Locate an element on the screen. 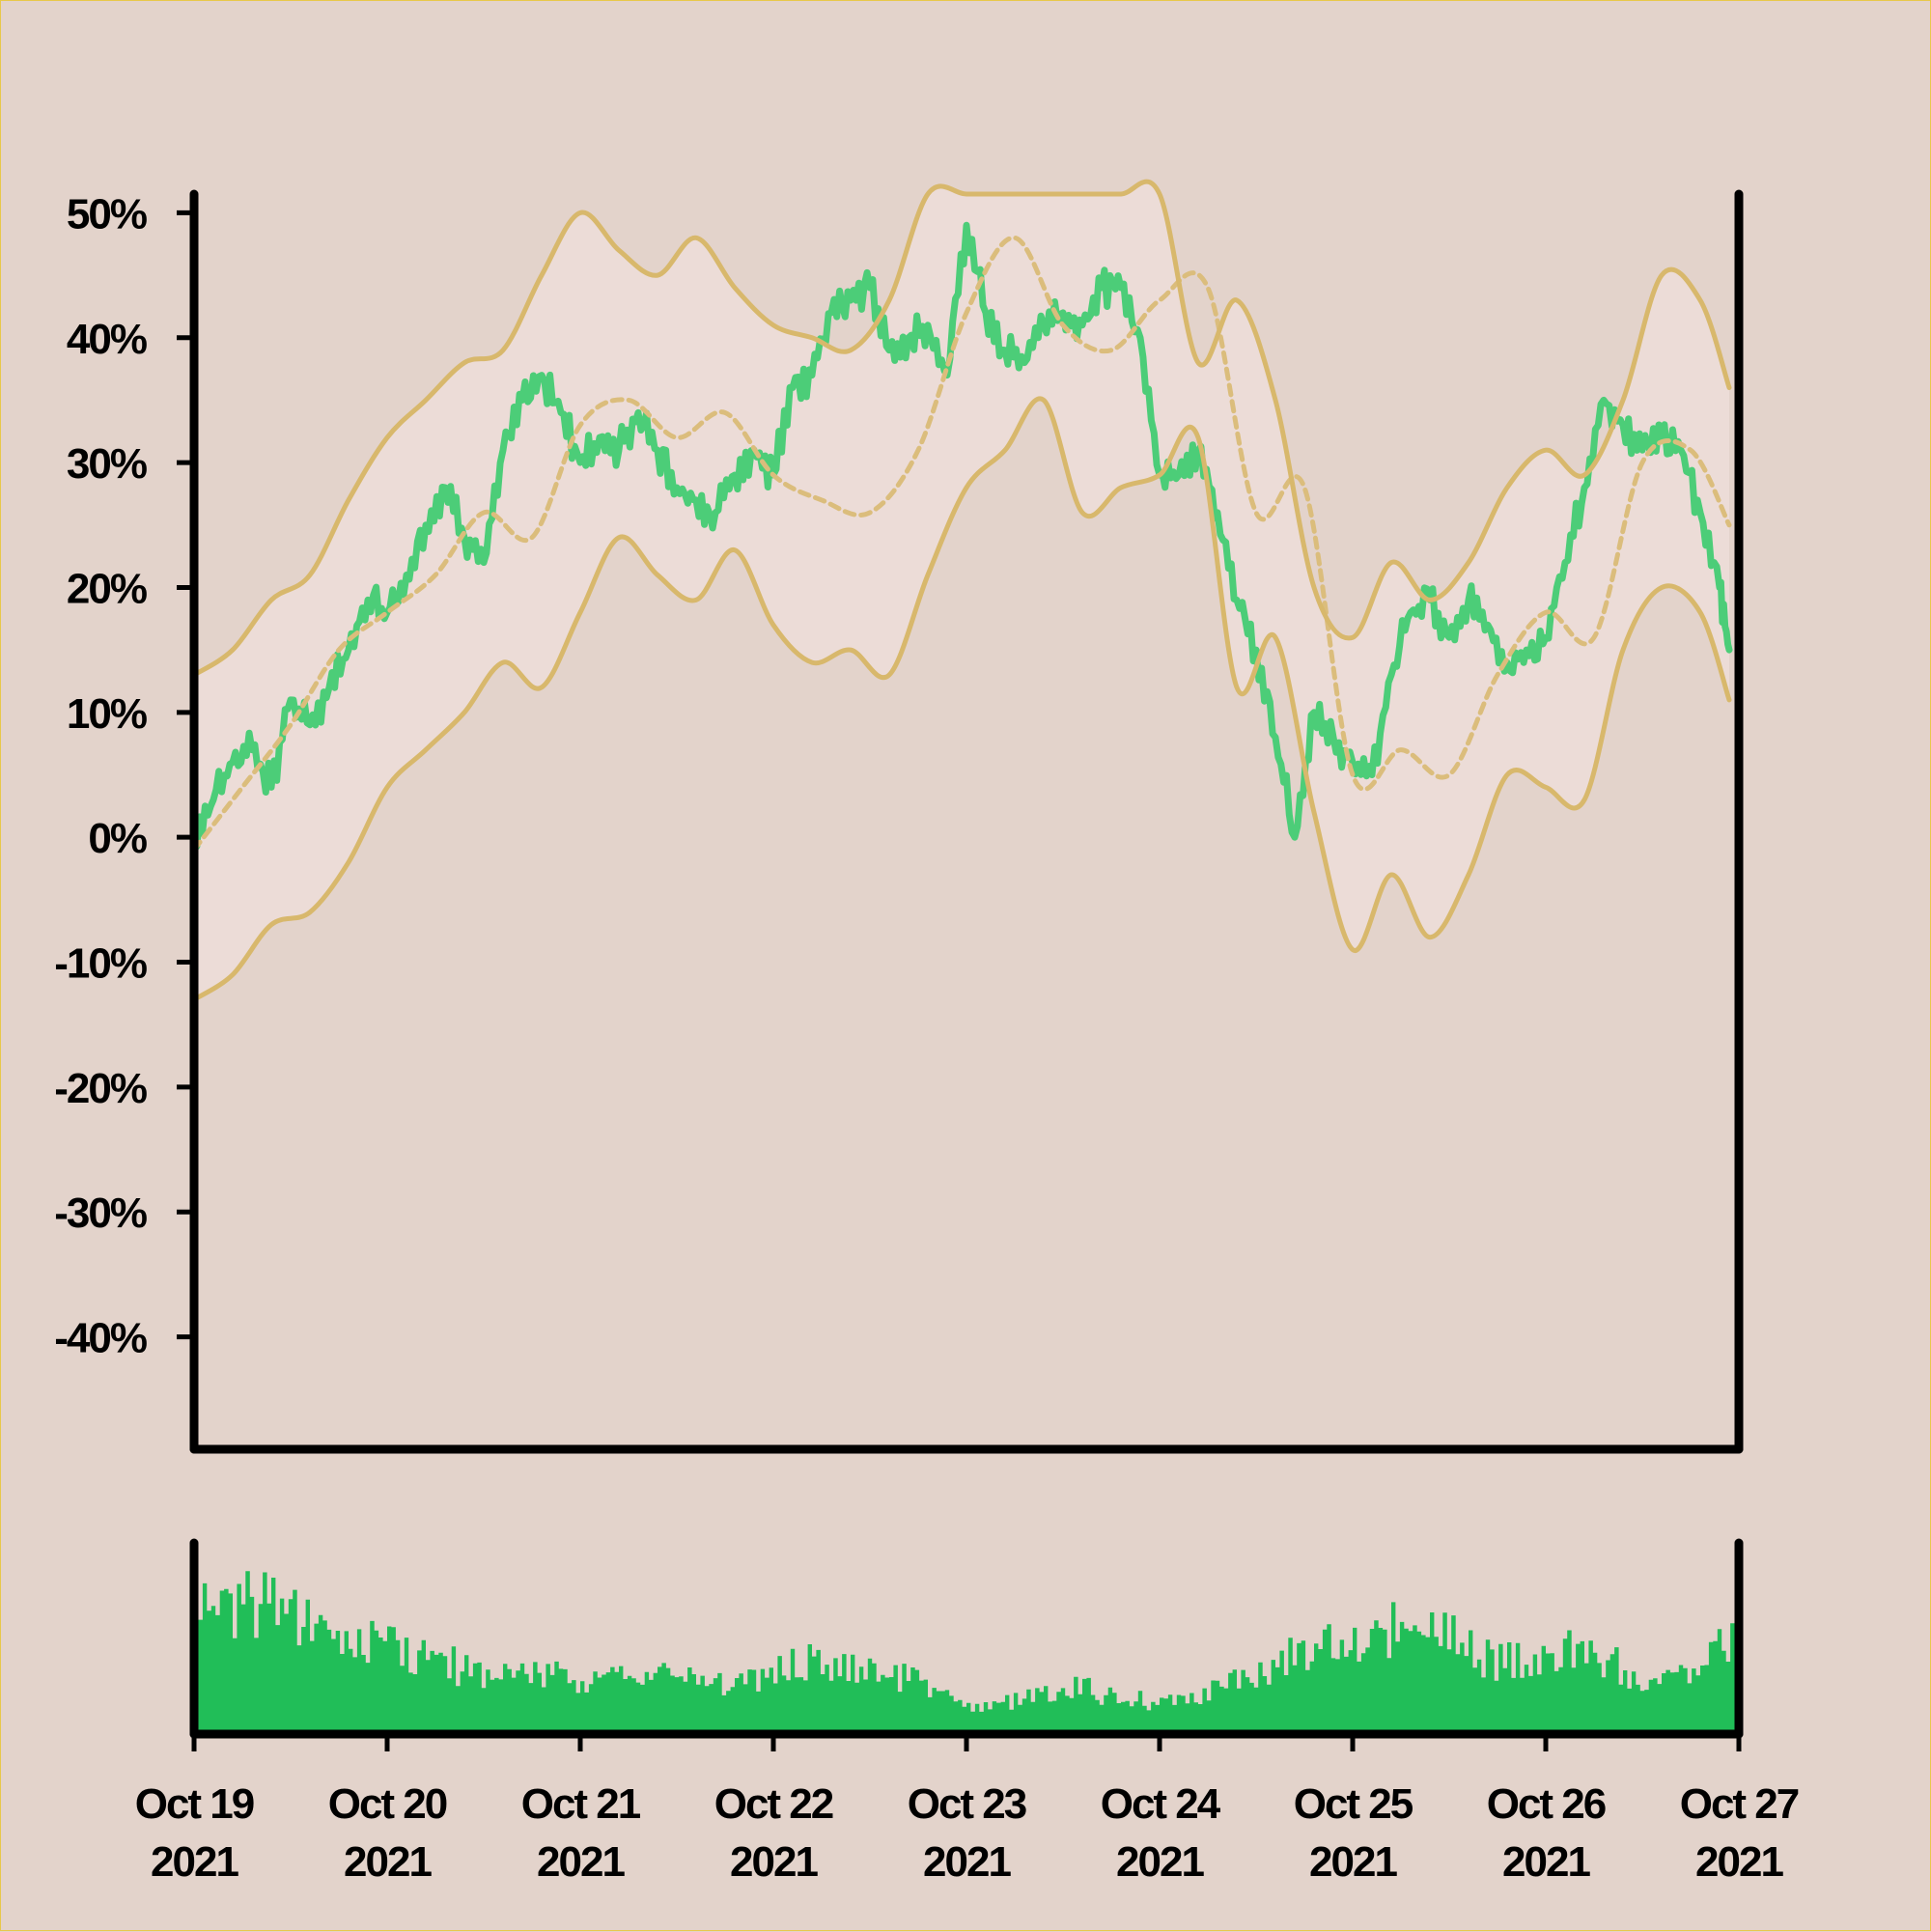 The height and width of the screenshot is (1932, 1931). y-tick-label: -20% is located at coordinates (100, 1088).